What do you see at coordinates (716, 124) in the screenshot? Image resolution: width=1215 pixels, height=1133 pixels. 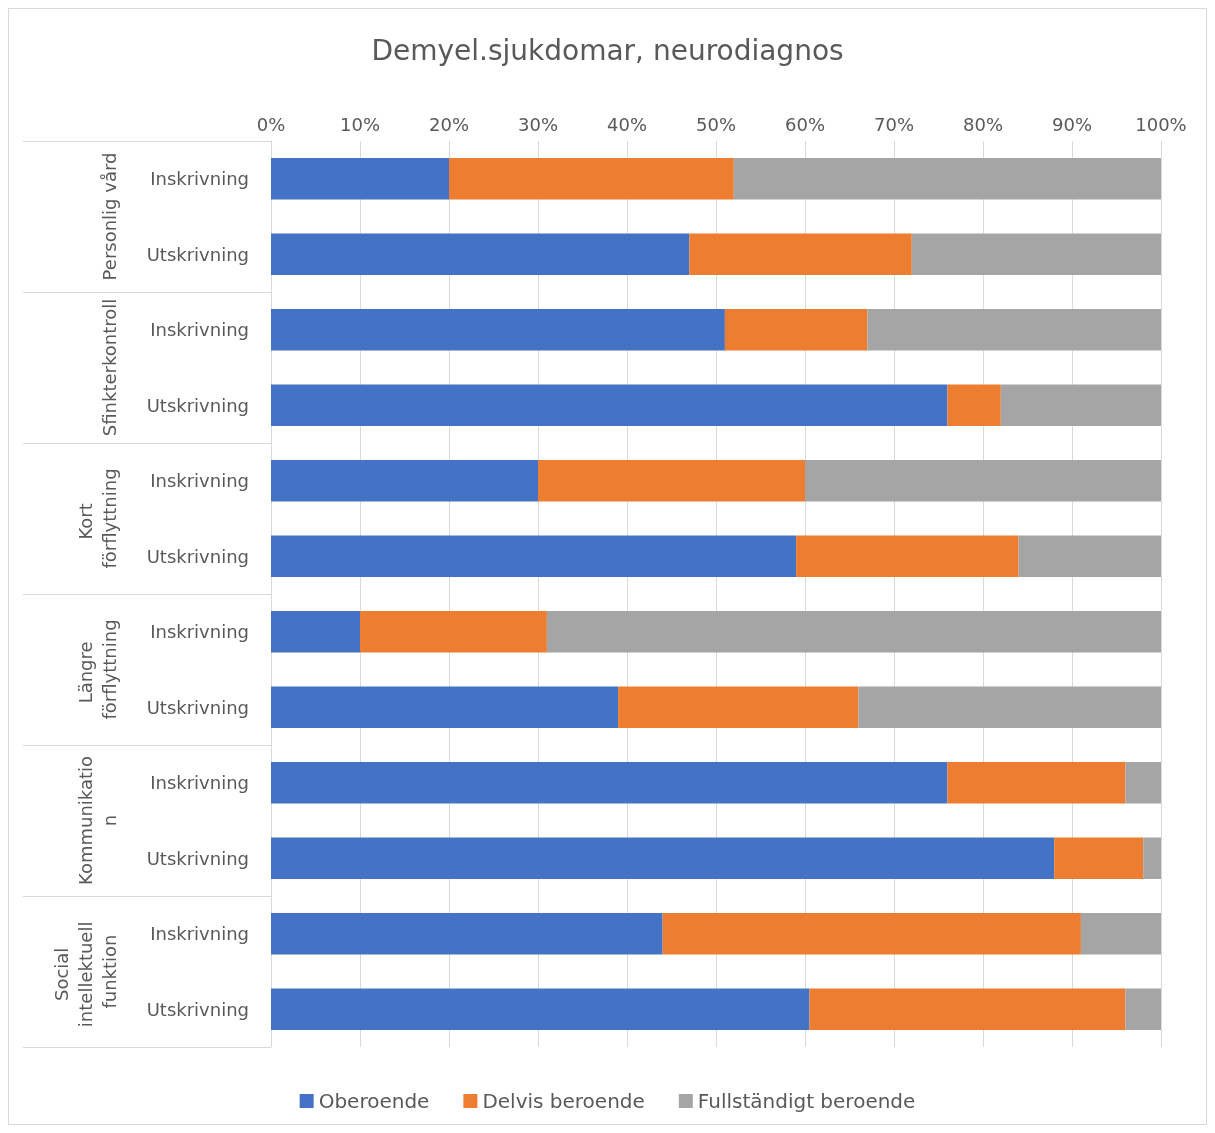 I see `x-tick-label: 50%` at bounding box center [716, 124].